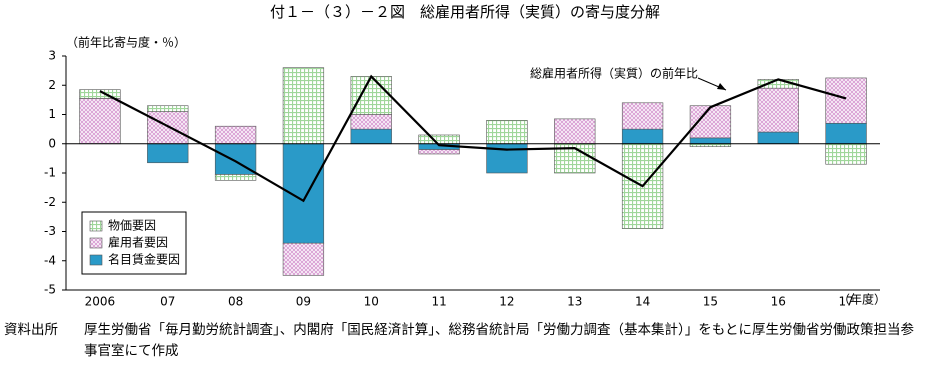  Describe the element at coordinates (100, 302) in the screenshot. I see `x-tick-label: 2006` at that location.